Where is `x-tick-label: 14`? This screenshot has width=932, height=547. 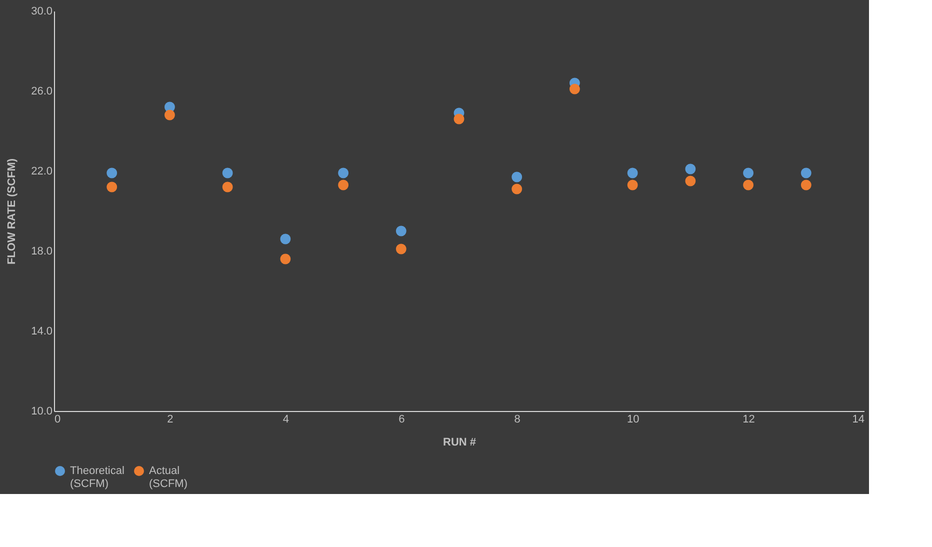 x-tick-label: 14 is located at coordinates (858, 420).